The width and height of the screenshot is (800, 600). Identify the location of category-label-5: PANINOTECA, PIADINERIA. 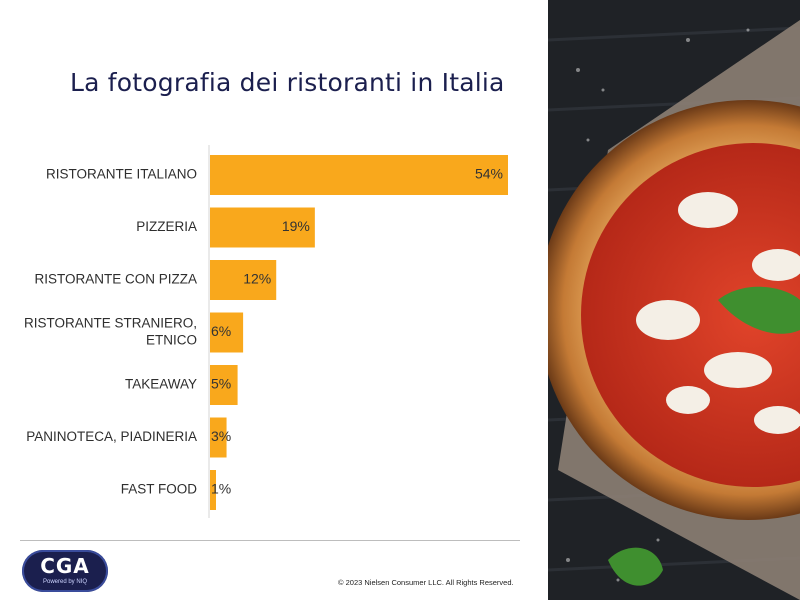
(111, 436).